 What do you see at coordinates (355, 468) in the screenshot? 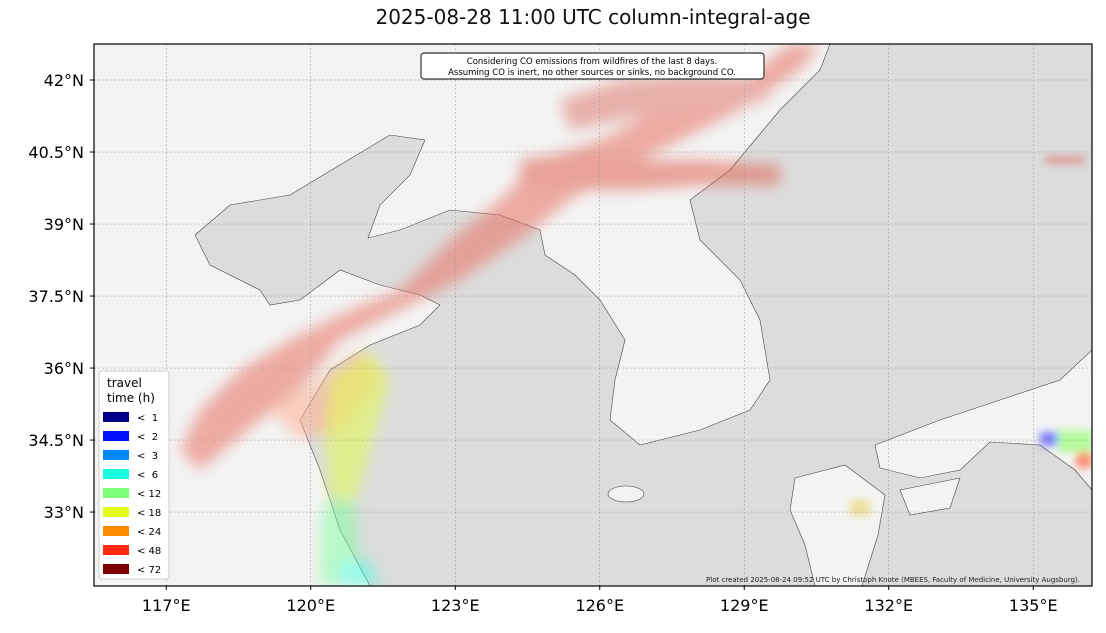
I see `plume-young` at bounding box center [355, 468].